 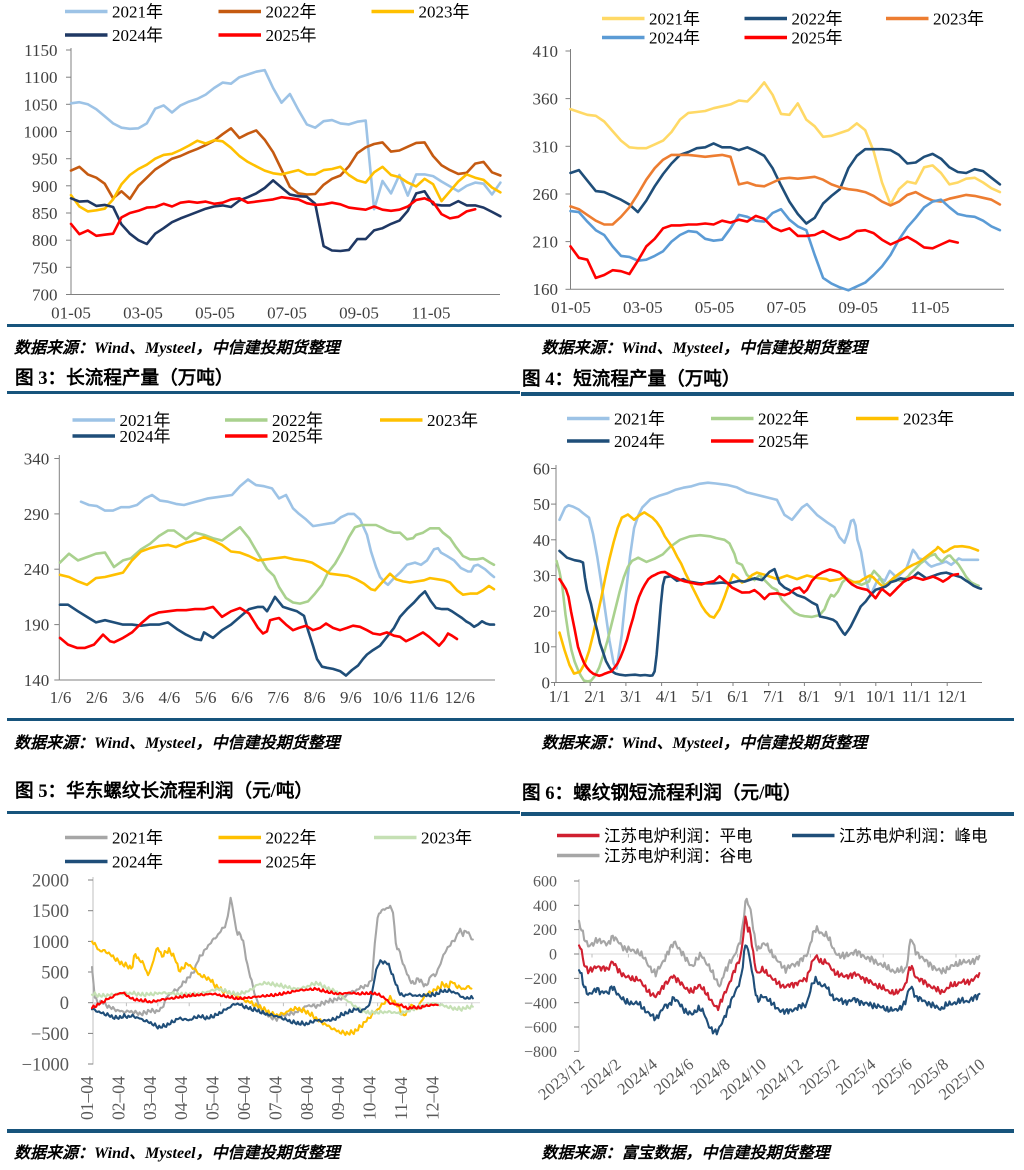 What do you see at coordinates (40, 50) in the screenshot?
I see `svg-text: 1150` at bounding box center [40, 50].